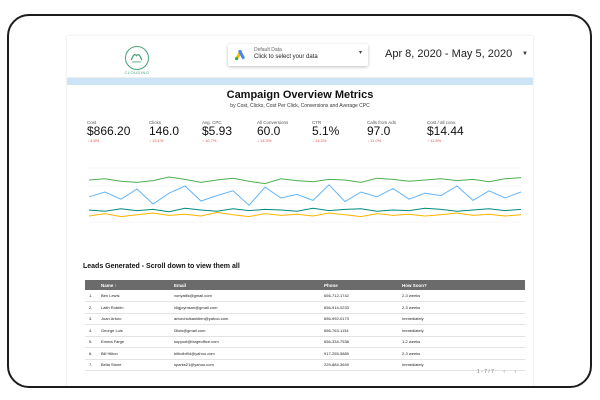  What do you see at coordinates (212, 122) in the screenshot?
I see `kpi-label: Avg. CPC` at bounding box center [212, 122].